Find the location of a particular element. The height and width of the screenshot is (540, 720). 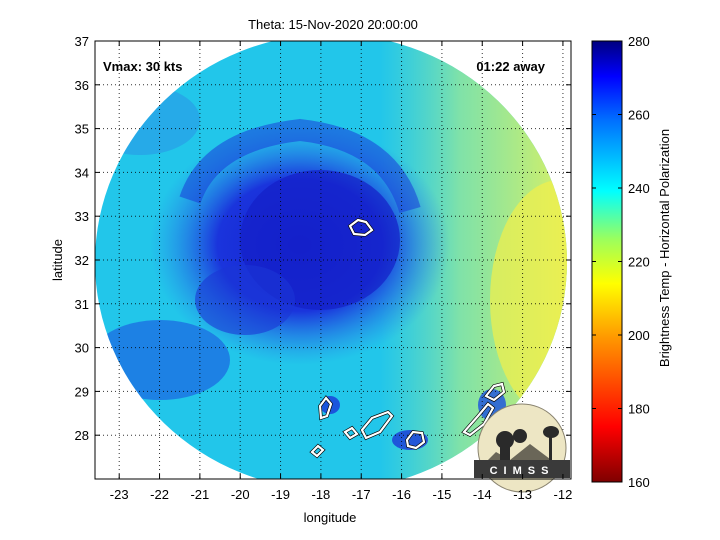

colorbar-tick-label: 220 is located at coordinates (639, 262).